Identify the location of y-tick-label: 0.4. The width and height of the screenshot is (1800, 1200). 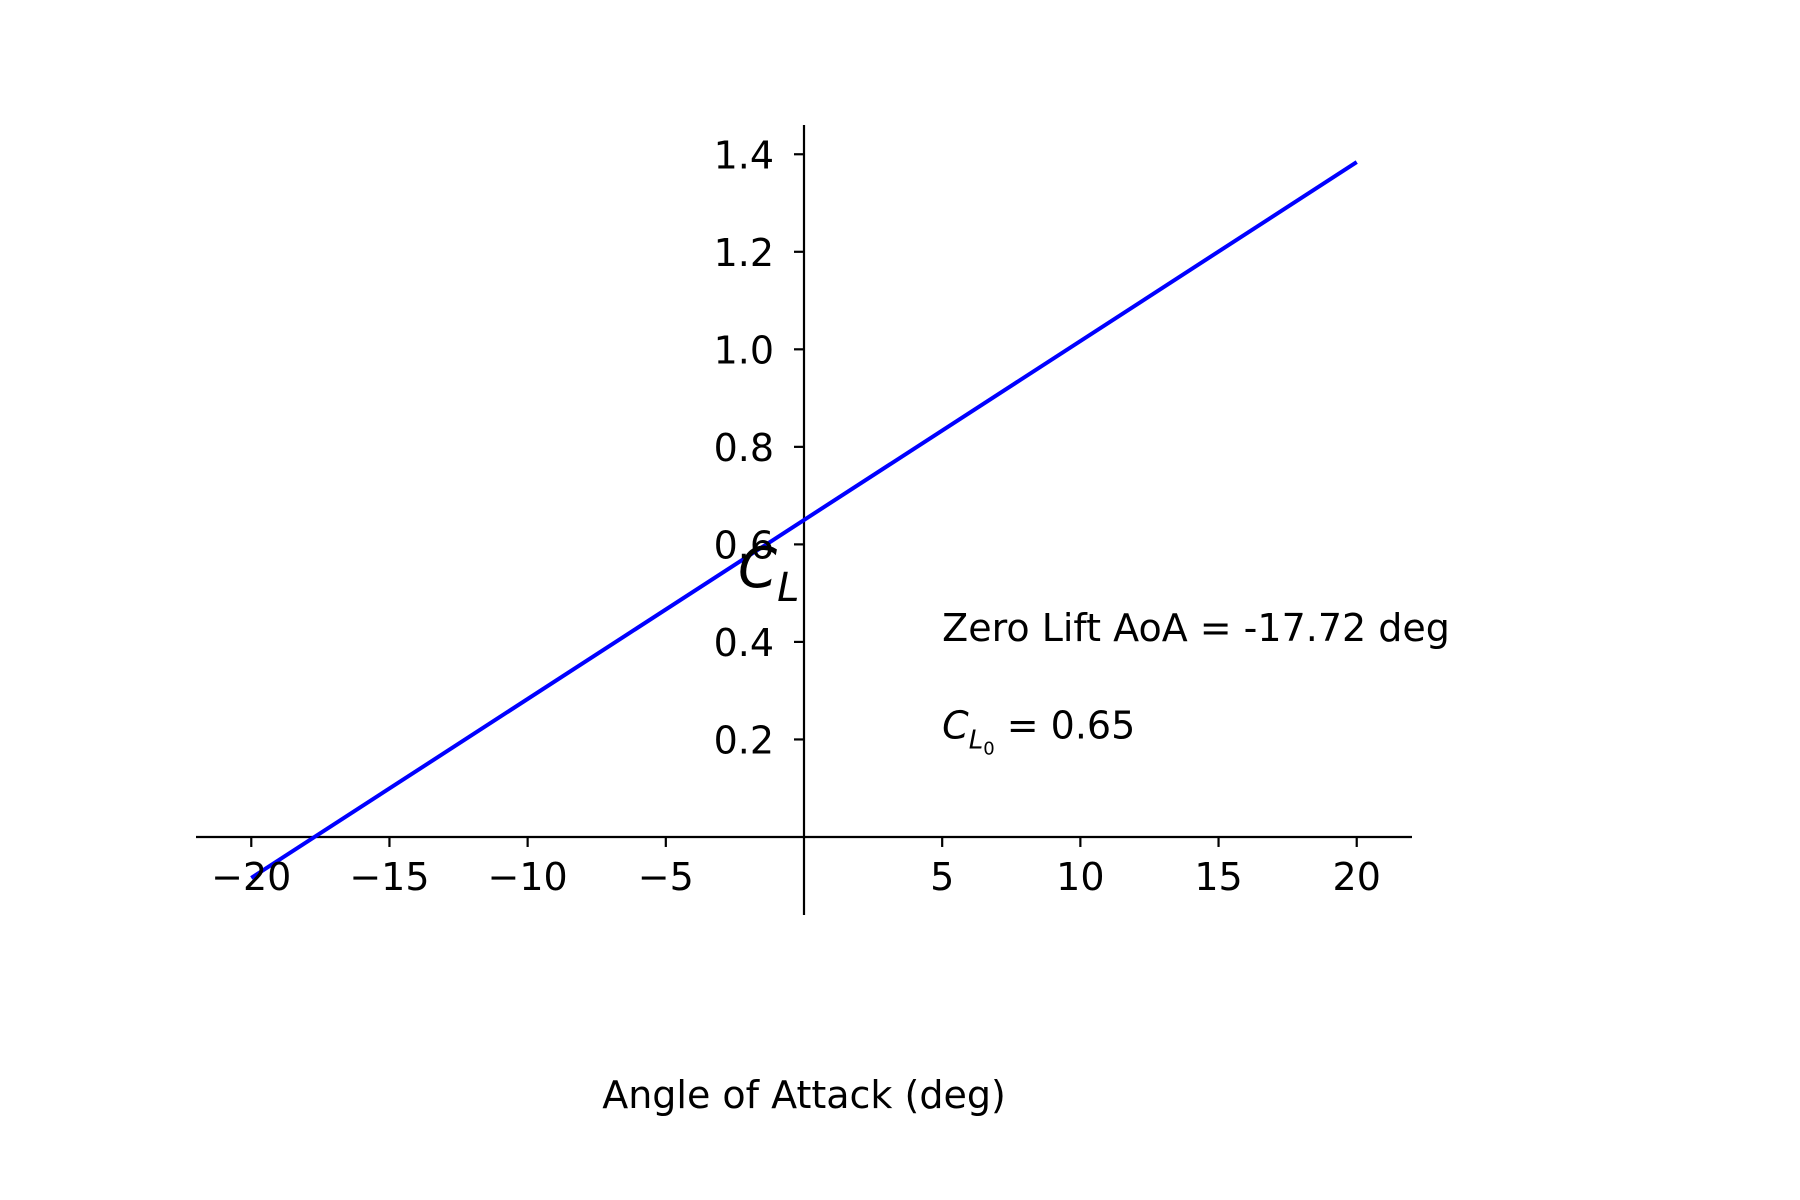
(744, 643).